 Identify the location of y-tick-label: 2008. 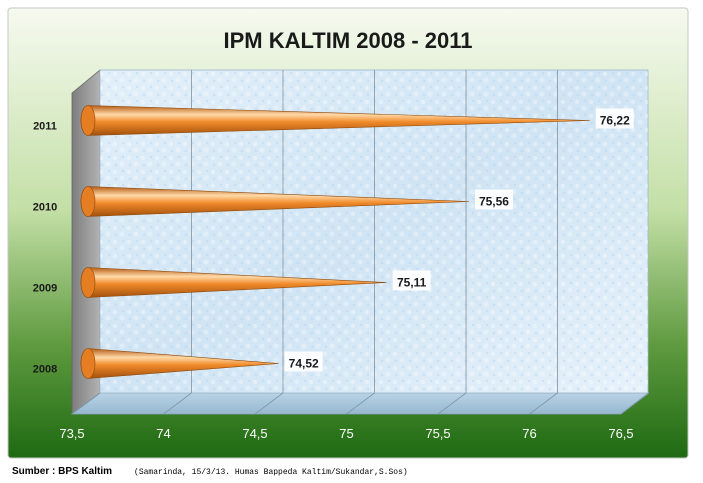
(45, 370).